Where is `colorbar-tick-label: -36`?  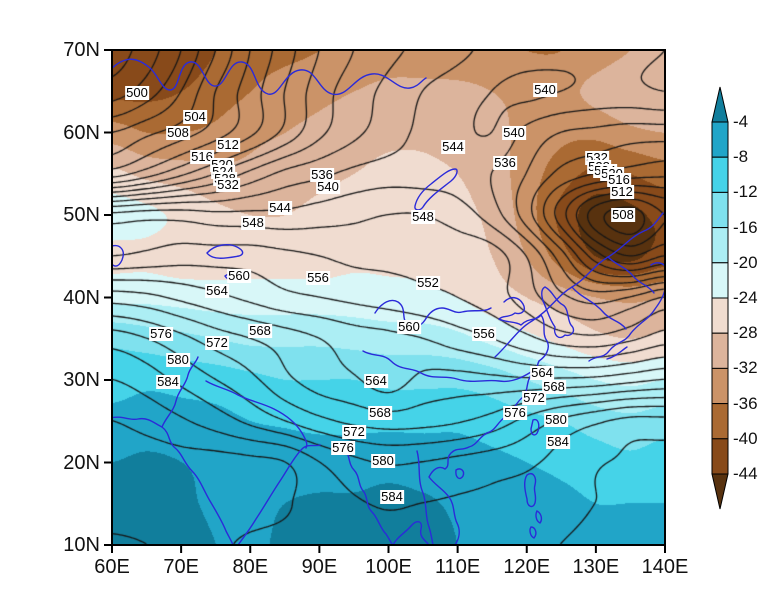 colorbar-tick-label: -36 is located at coordinates (745, 403).